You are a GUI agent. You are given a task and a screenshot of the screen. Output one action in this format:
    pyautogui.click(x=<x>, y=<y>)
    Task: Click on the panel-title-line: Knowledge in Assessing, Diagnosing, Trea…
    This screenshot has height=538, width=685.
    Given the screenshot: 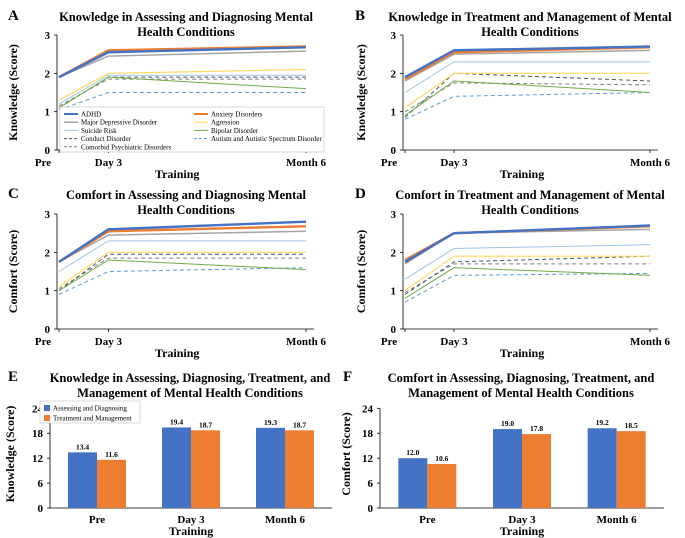 What is the action you would take?
    pyautogui.click(x=190, y=378)
    